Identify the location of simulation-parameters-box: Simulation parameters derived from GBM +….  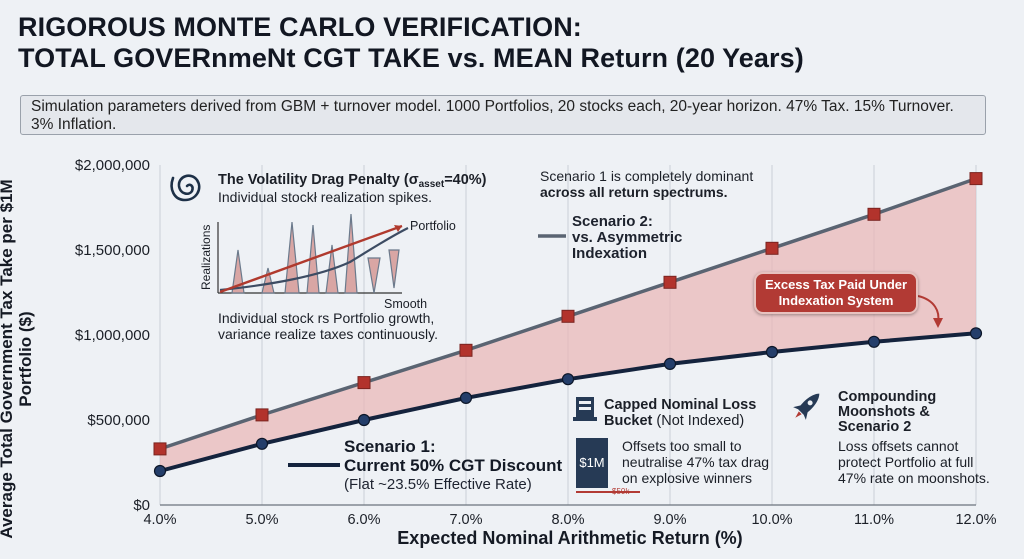
(503, 115).